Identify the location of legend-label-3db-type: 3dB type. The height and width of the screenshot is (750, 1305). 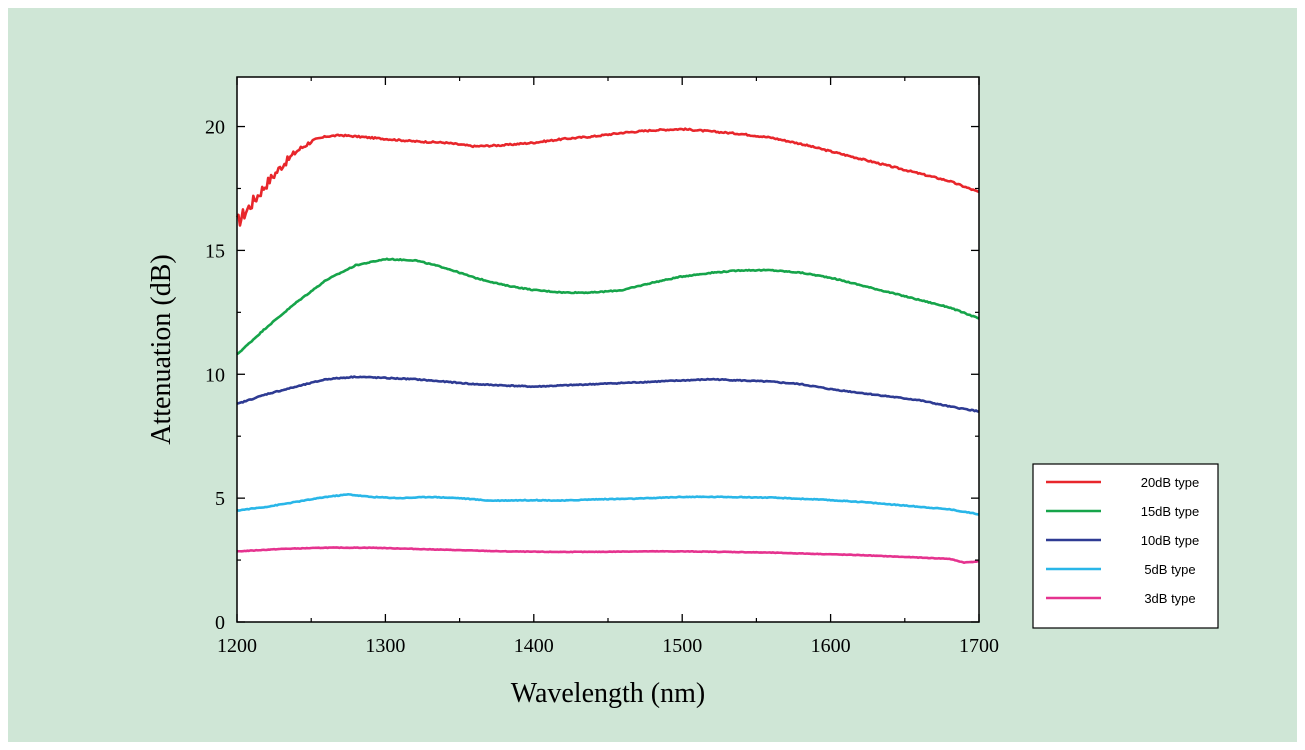
(1169, 598).